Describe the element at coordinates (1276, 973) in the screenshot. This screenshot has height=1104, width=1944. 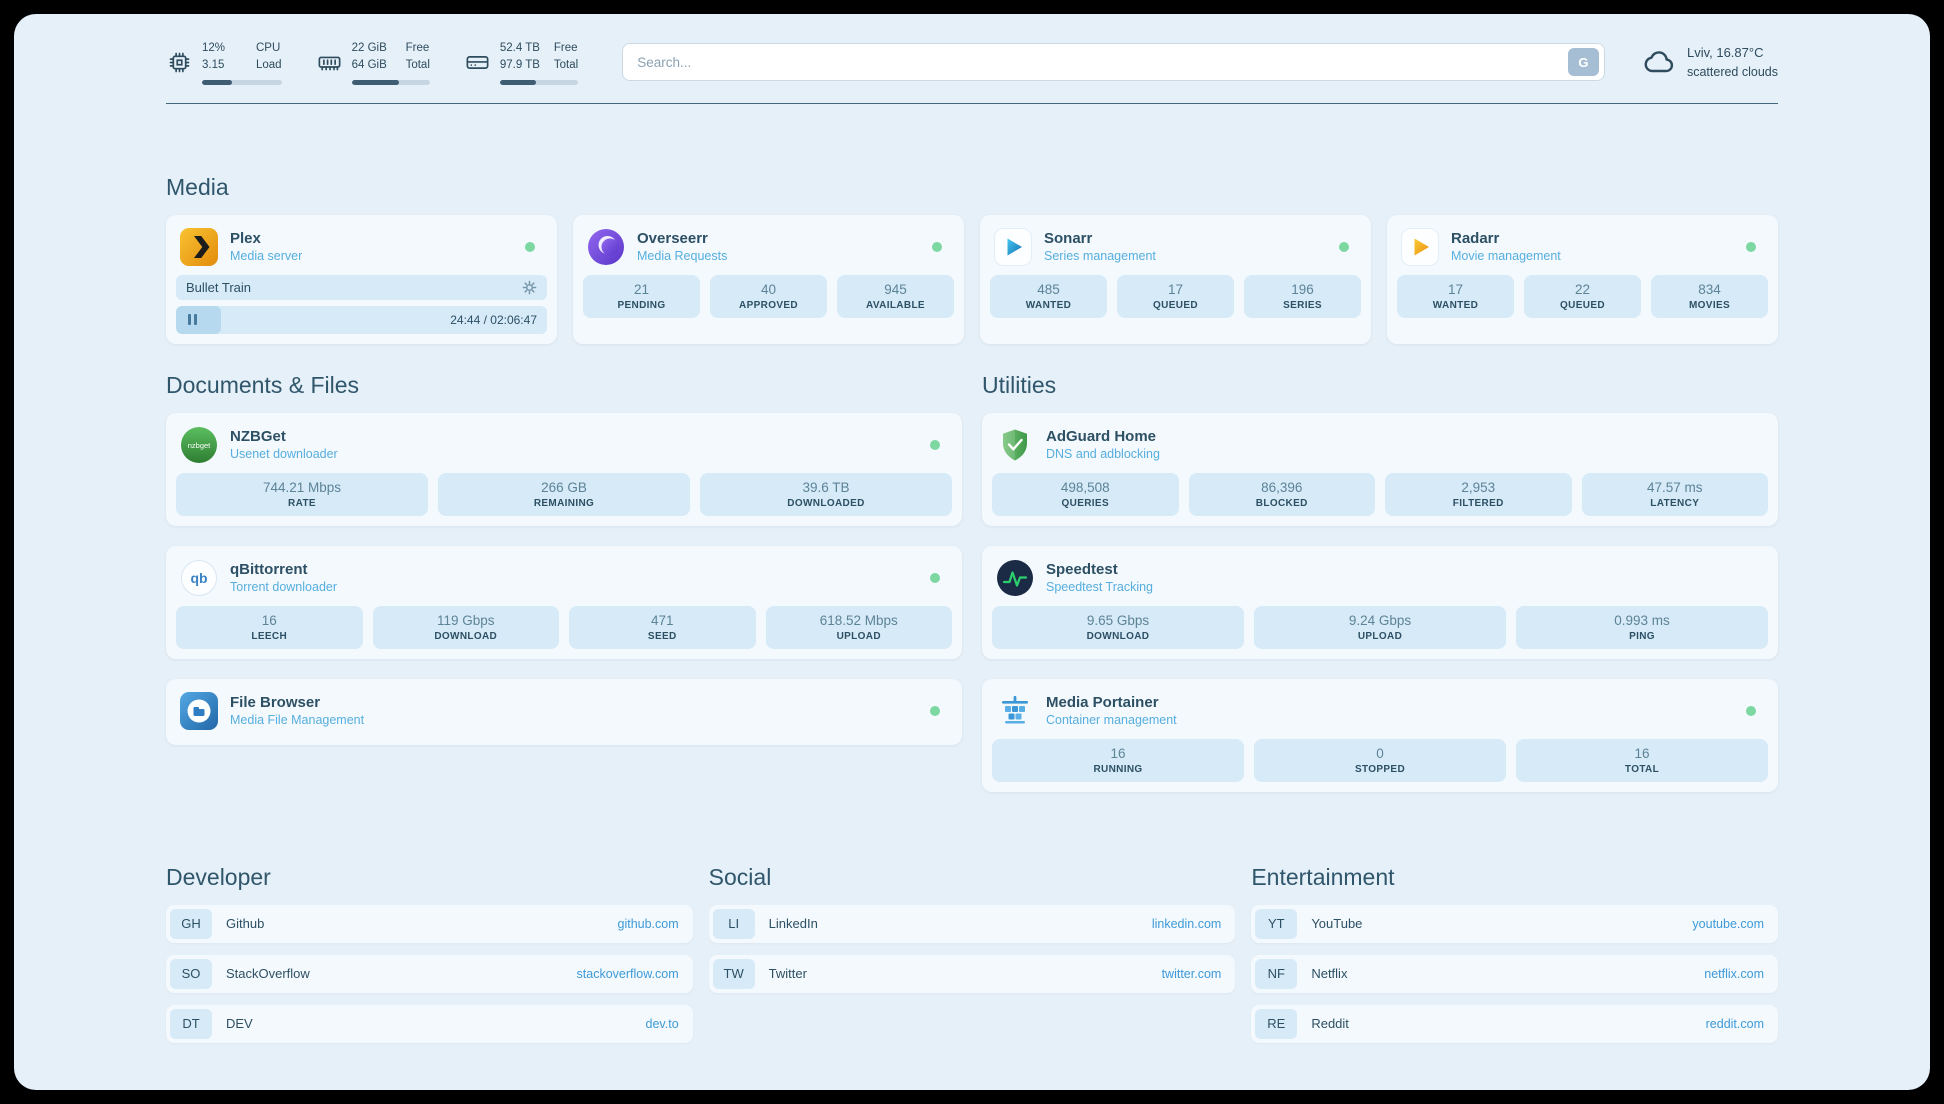
I see `bookmark-abbr: NF` at that location.